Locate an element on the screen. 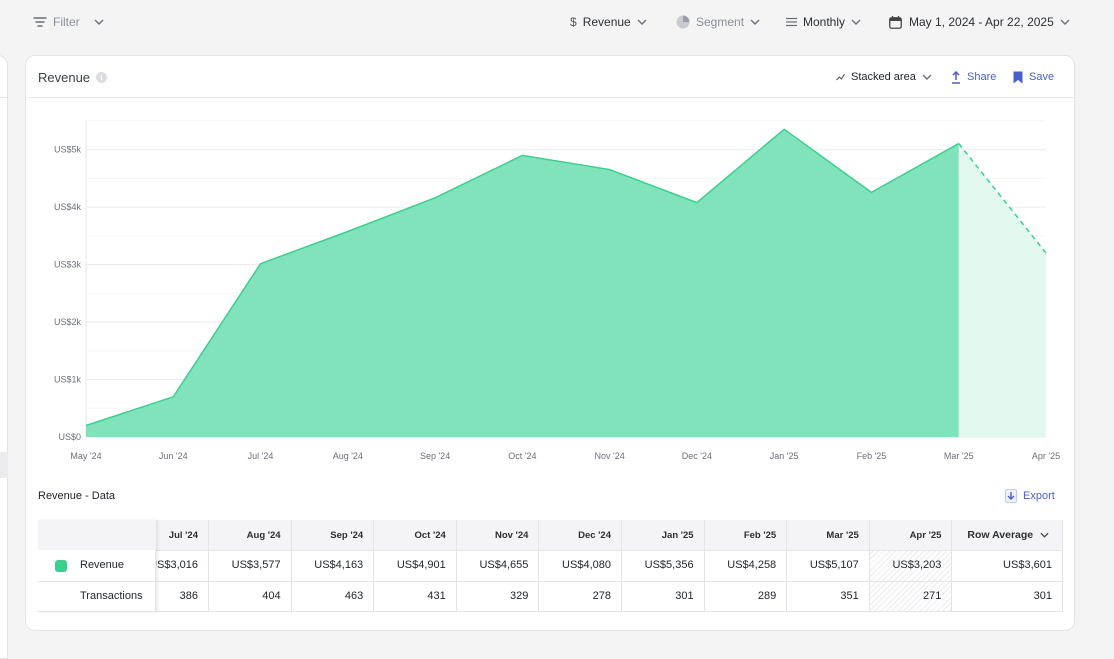 This screenshot has height=659, width=1114. table-cell: US$5,107 is located at coordinates (834, 565).